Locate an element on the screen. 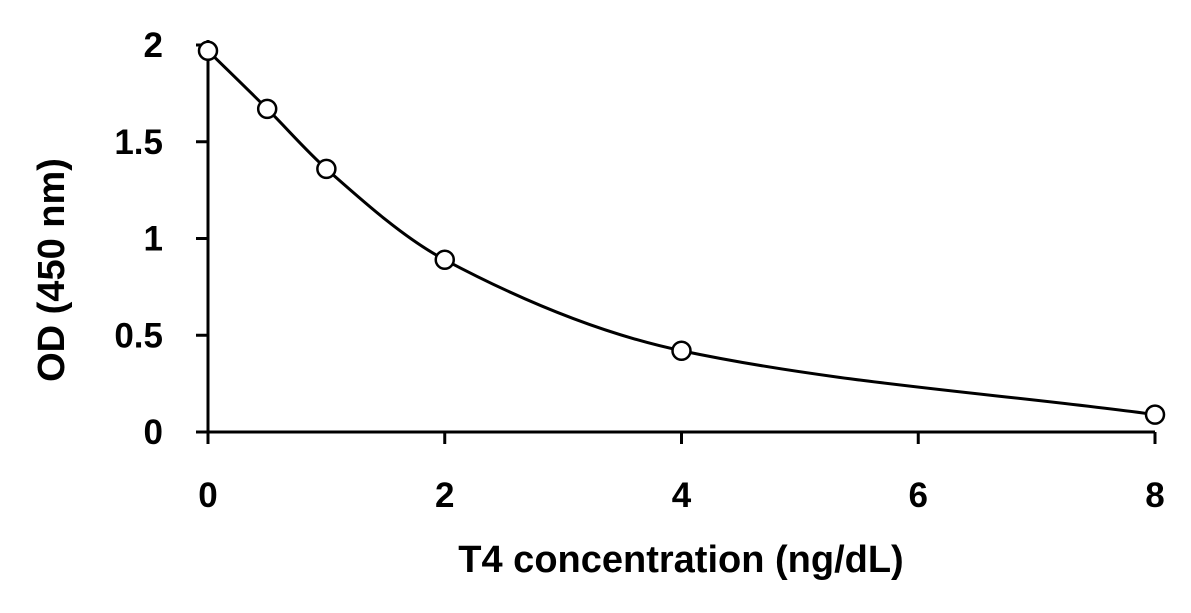 The width and height of the screenshot is (1191, 613). x-axis-group: 0 2 4 6 8 is located at coordinates (681, 472).